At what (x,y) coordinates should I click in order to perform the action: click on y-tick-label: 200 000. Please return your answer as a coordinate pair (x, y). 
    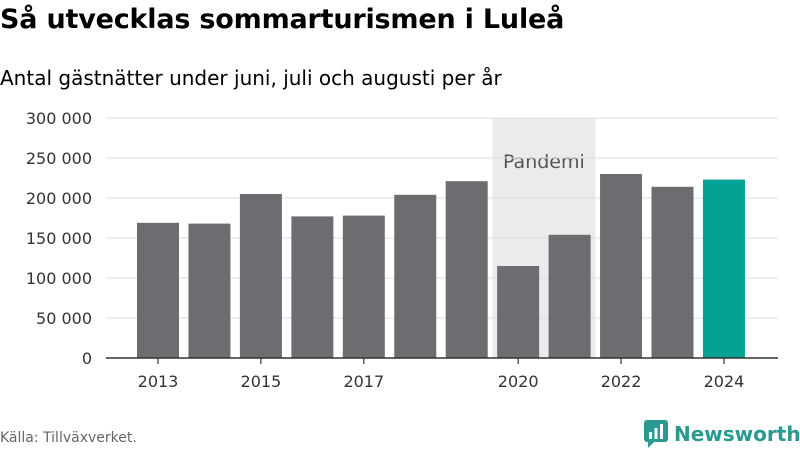
    Looking at the image, I should click on (59, 198).